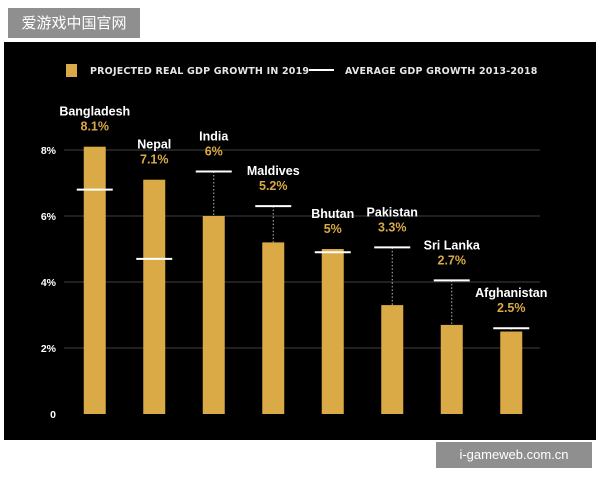 The image size is (600, 480). Describe the element at coordinates (71, 70) in the screenshot. I see `legend-swatch-projected` at that location.